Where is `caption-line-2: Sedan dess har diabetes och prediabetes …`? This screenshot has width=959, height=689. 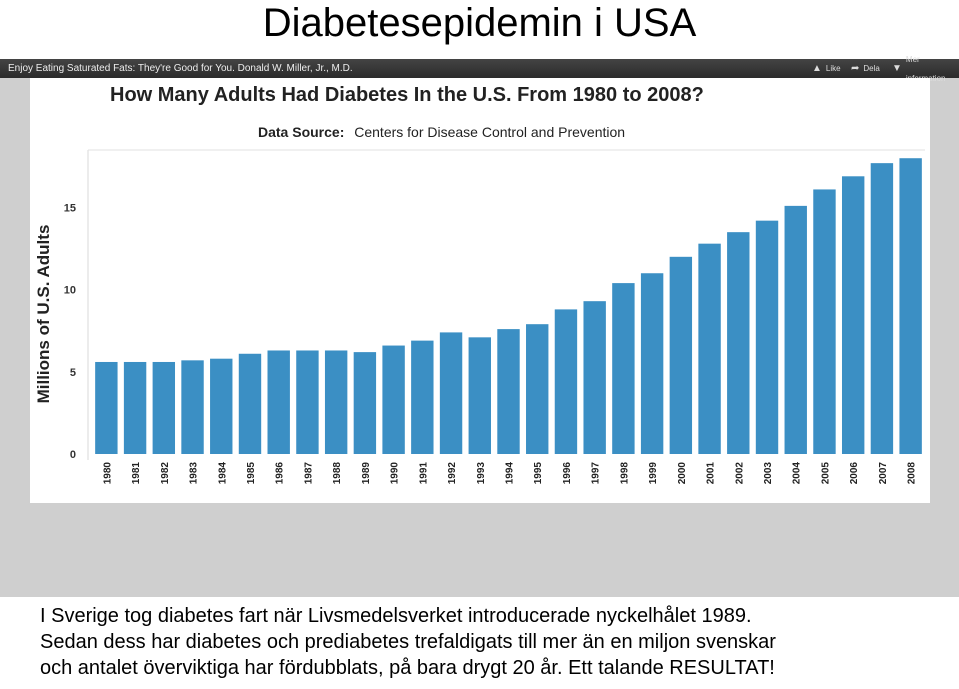
caption-line-2: Sedan dess har diabetes och prediabetes … is located at coordinates (408, 642).